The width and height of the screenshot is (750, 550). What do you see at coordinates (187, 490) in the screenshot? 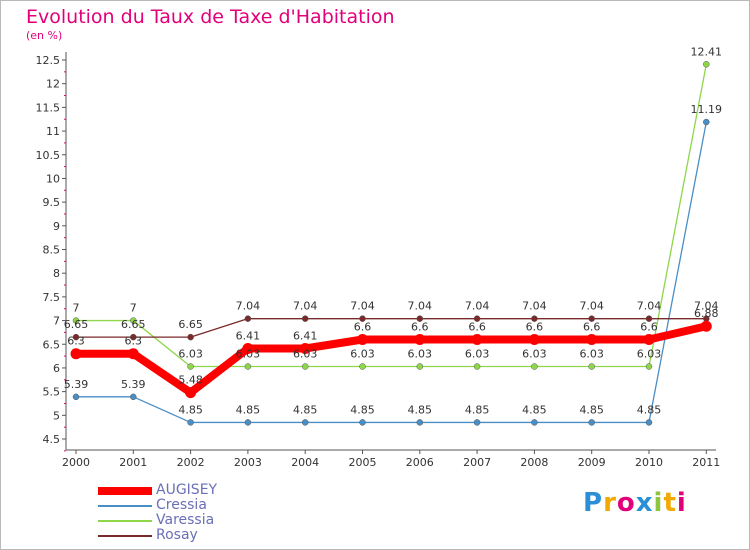
I see `legend-label: AUGISEY` at bounding box center [187, 490].